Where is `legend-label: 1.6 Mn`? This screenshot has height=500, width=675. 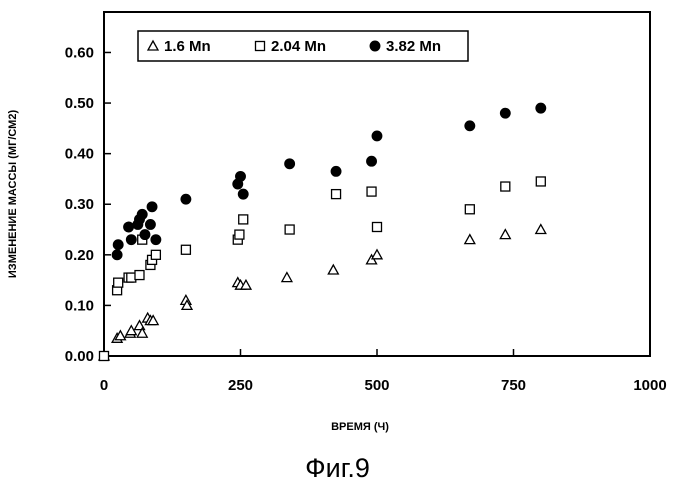
legend-label: 1.6 Mn is located at coordinates (187, 46).